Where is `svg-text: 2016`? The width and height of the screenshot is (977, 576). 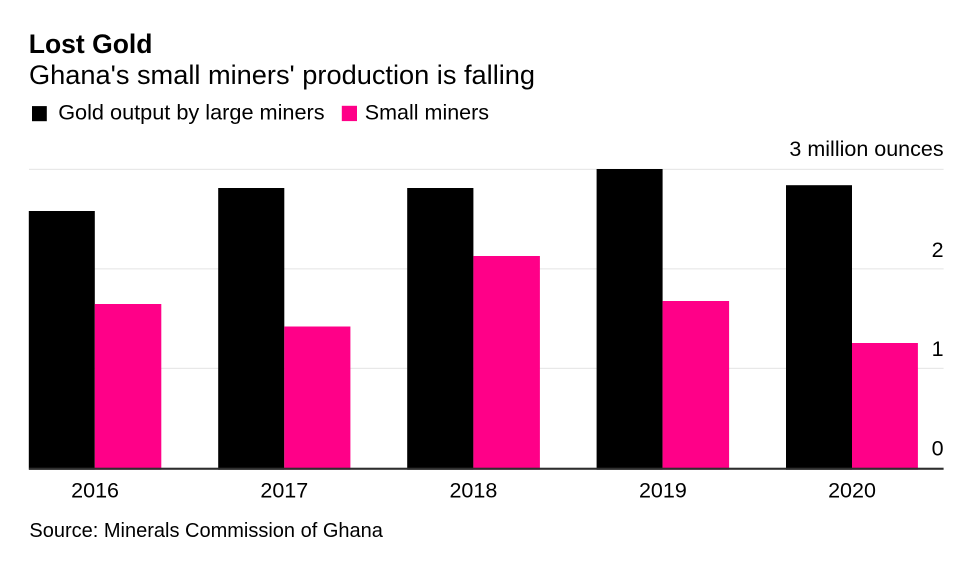
svg-text: 2016 is located at coordinates (95, 490).